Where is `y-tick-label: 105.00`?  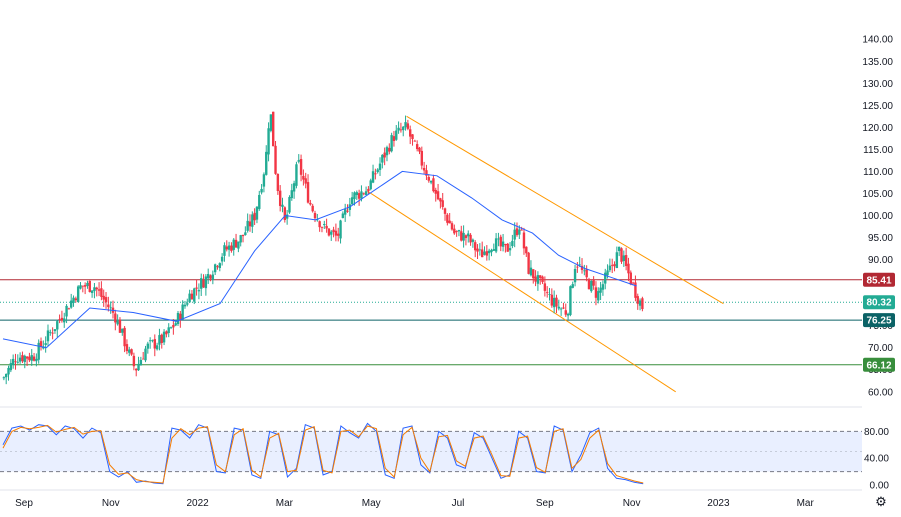
y-tick-label: 105.00 is located at coordinates (877, 194).